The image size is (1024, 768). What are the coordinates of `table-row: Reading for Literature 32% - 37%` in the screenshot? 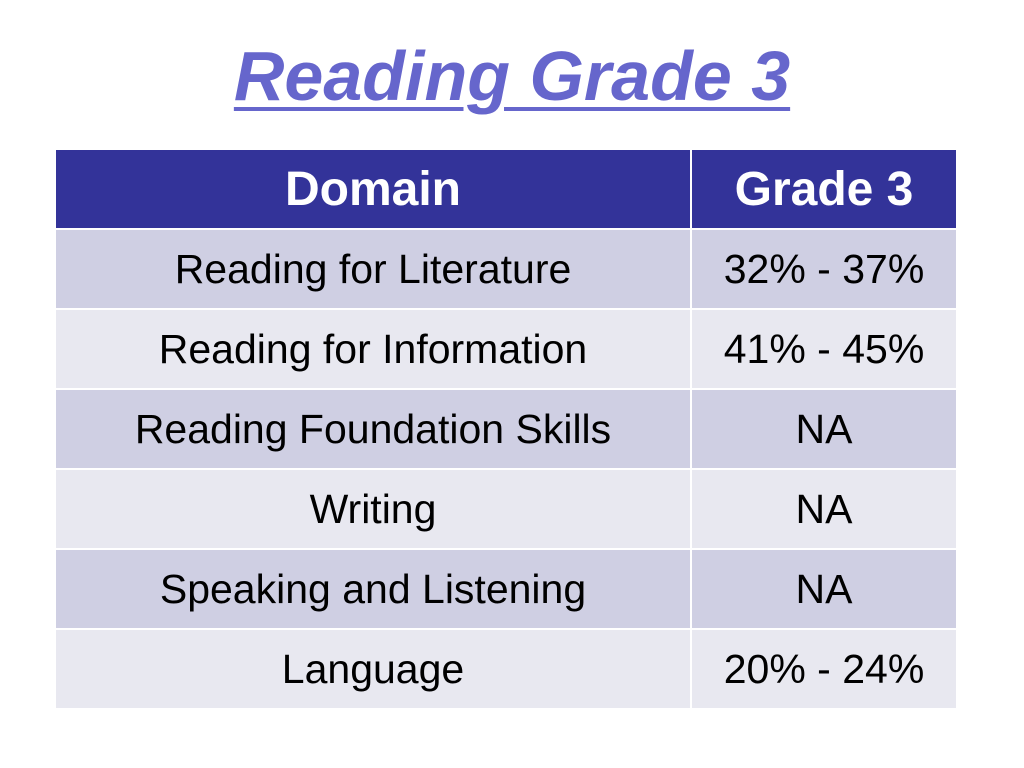 It's located at (506, 269).